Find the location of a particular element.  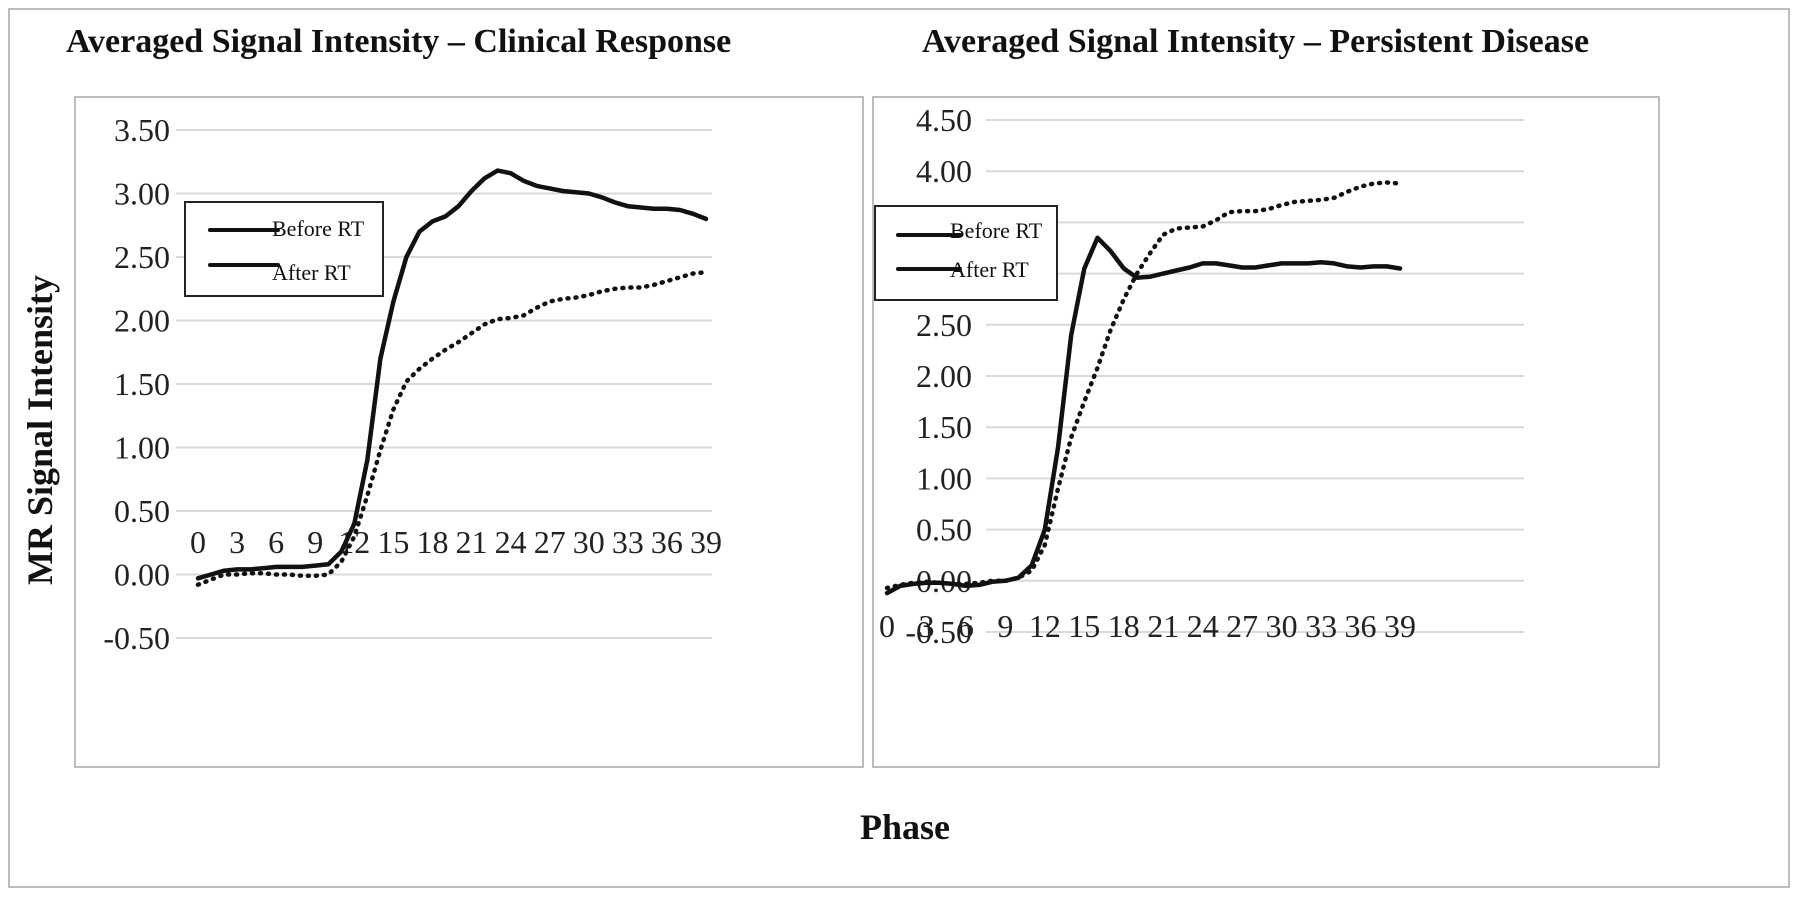

persistent-disease-y-tick-label: -0.50 is located at coordinates (938, 632).